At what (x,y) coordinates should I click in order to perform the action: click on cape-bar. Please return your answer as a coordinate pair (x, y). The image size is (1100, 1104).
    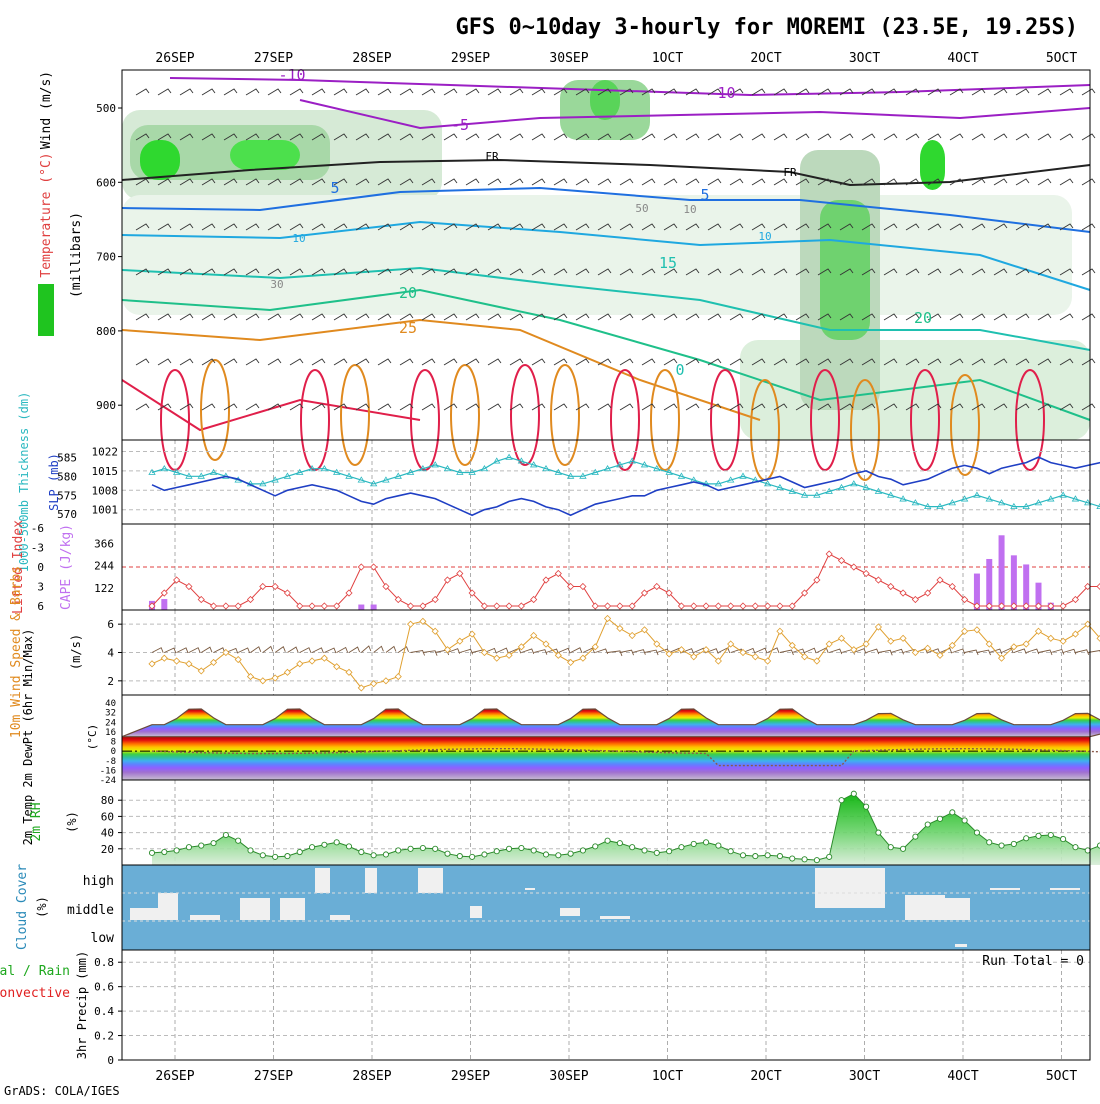
    Looking at the image, I should click on (1001, 572).